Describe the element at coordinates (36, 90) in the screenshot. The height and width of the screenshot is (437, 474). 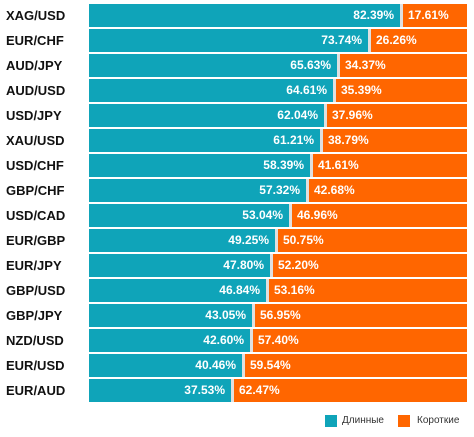
I see `pair-label: AUD/USD` at that location.